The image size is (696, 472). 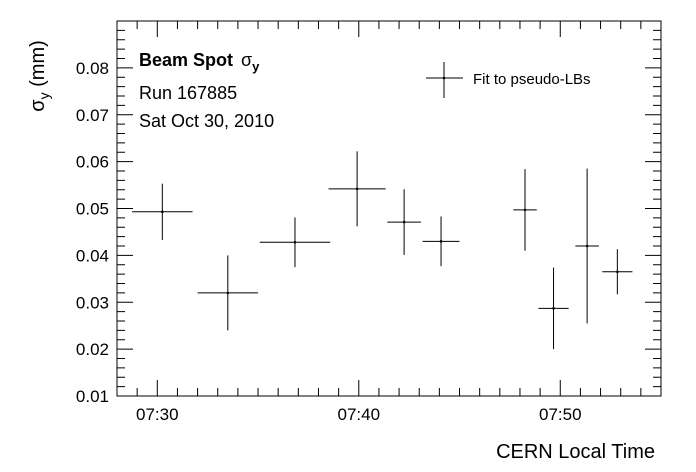 I want to click on x-tick-label: 07:30, so click(x=157, y=414).